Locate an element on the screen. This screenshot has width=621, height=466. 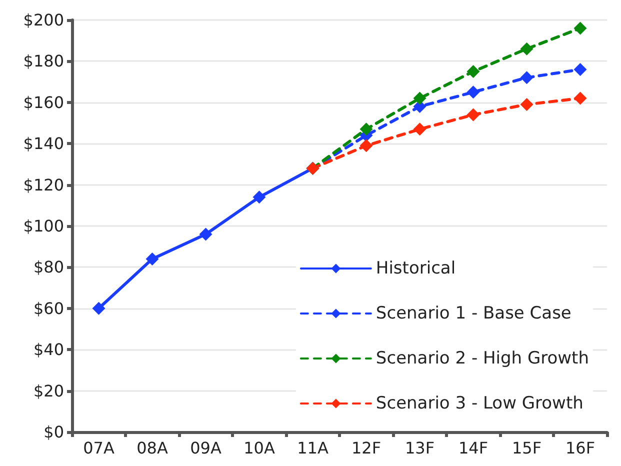
y-tick-label: $0 is located at coordinates (54, 432).